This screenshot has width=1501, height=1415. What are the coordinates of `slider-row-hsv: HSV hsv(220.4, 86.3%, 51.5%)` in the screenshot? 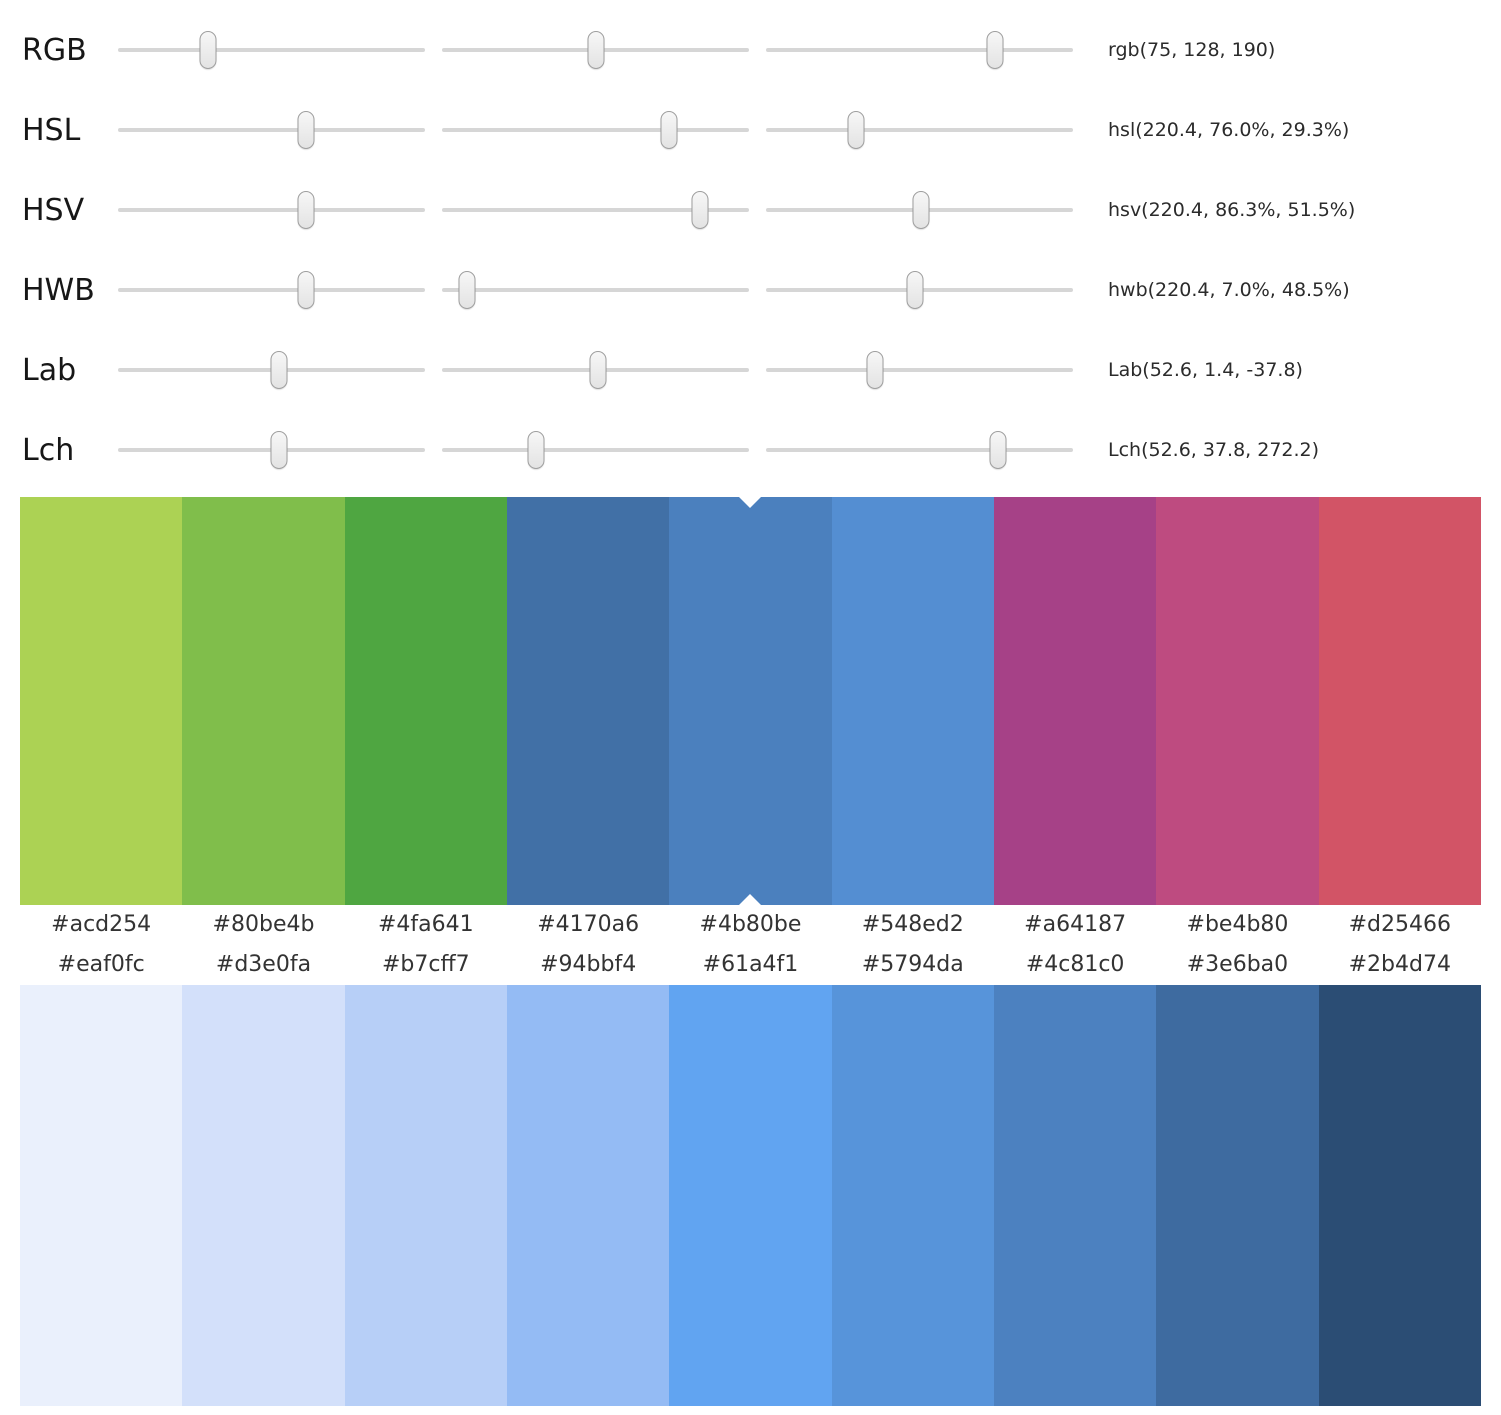 It's located at (750, 210).